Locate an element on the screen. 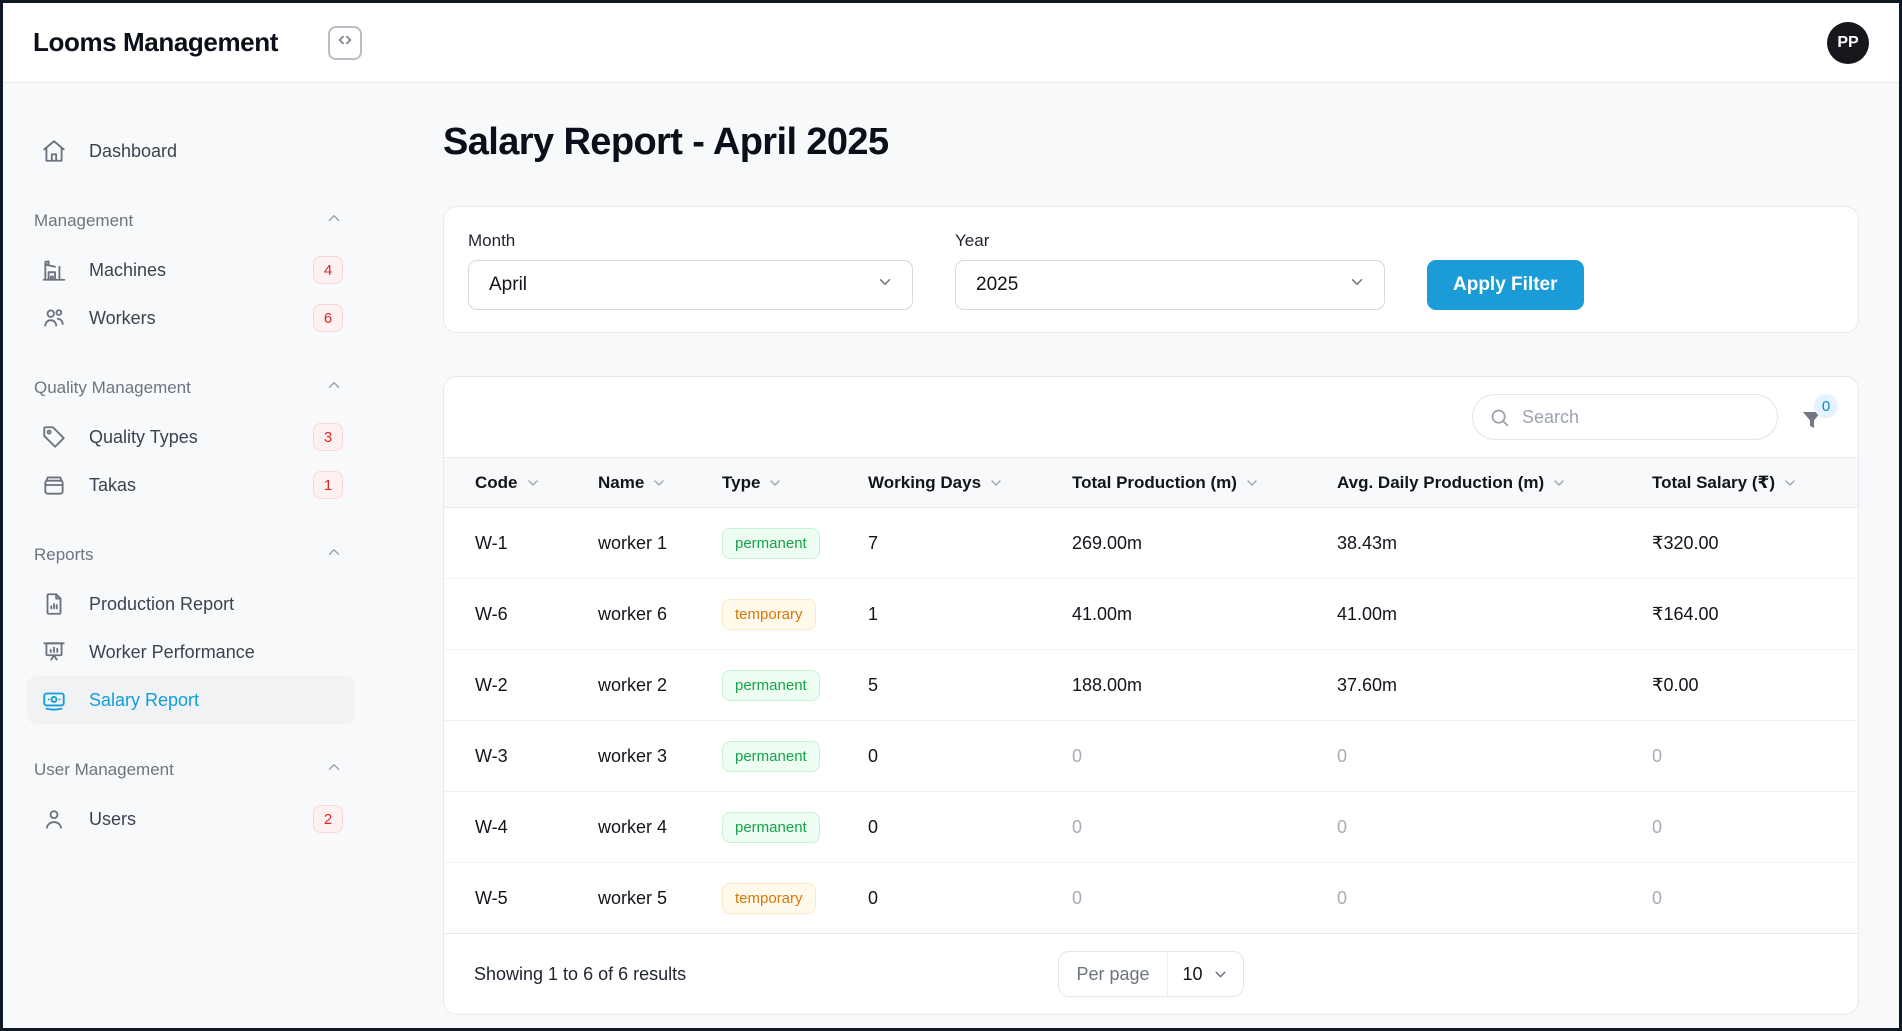 This screenshot has height=1031, width=1902. sidebar-item-production-report: Production Report is located at coordinates (191, 604).